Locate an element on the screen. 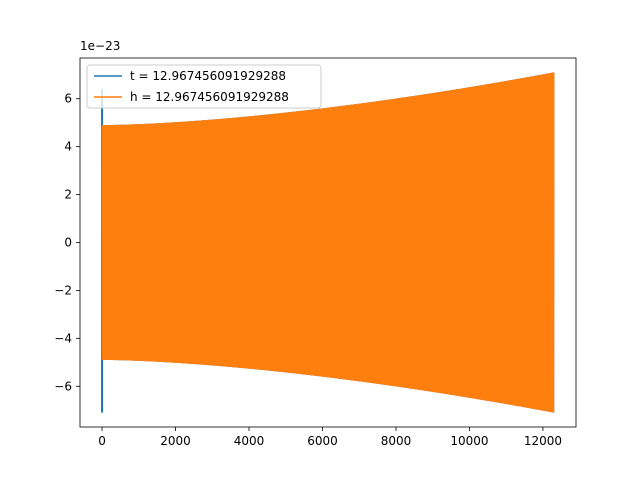 This screenshot has width=640, height=480. x-tick-label: 4000 is located at coordinates (249, 441).